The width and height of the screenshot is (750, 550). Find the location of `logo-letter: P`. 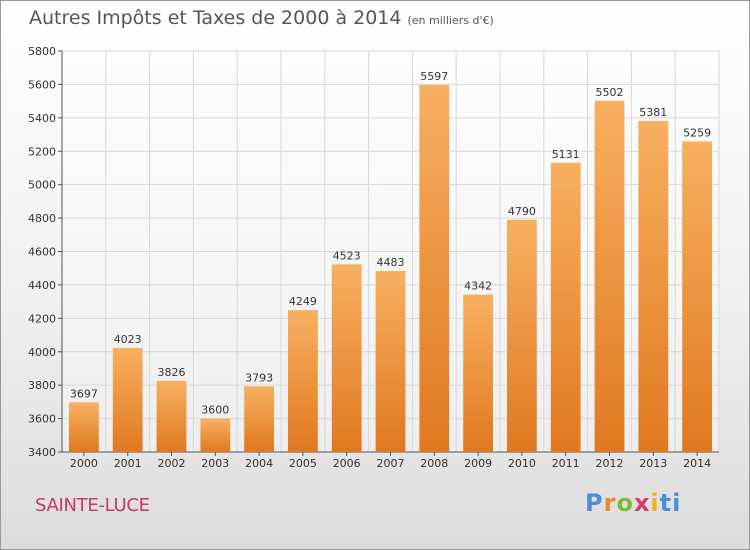

logo-letter: P is located at coordinates (594, 503).